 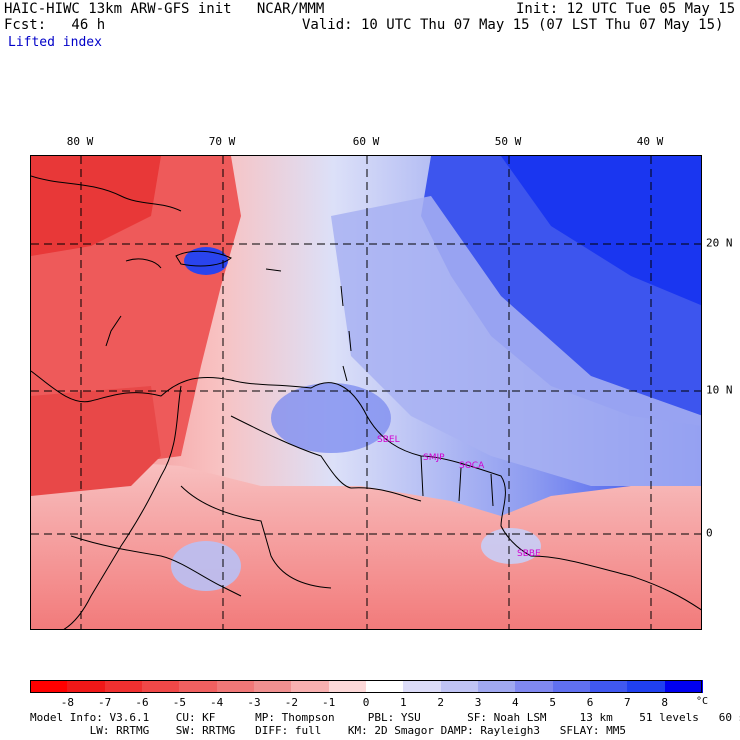 I want to click on field-name: Lifted index, so click(x=55, y=42).